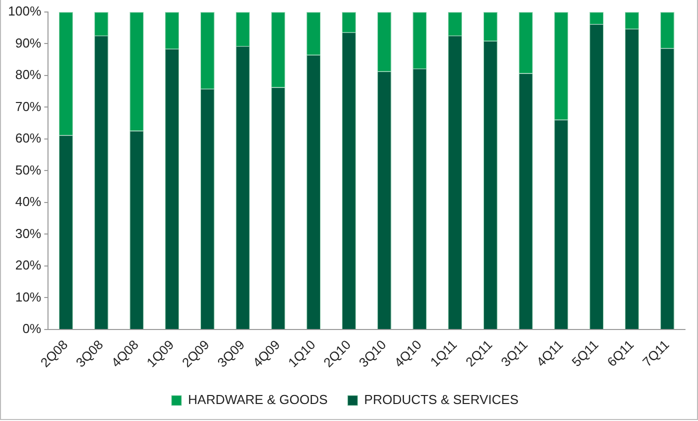 The image size is (698, 421). What do you see at coordinates (28, 74) in the screenshot?
I see `y-tick-label: 80%` at bounding box center [28, 74].